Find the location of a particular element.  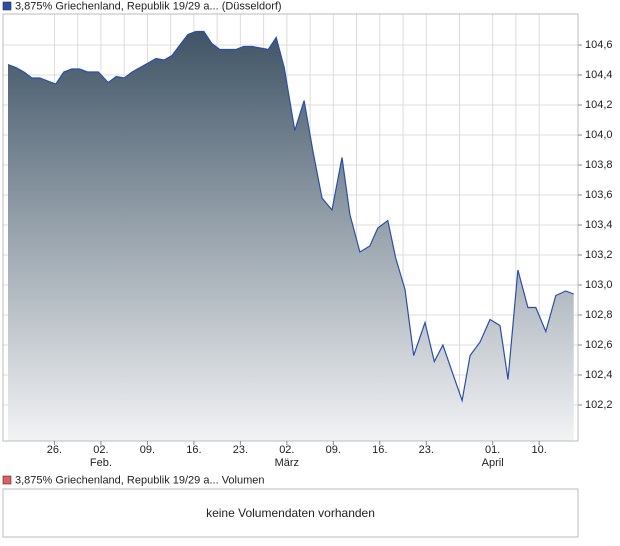

x-month-label: April is located at coordinates (493, 463).